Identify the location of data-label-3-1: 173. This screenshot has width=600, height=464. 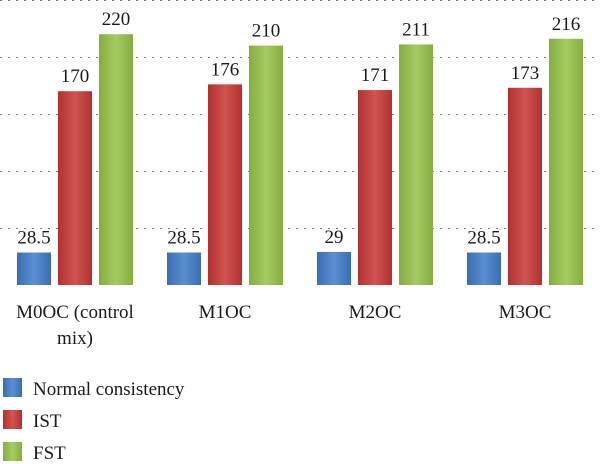
(525, 73).